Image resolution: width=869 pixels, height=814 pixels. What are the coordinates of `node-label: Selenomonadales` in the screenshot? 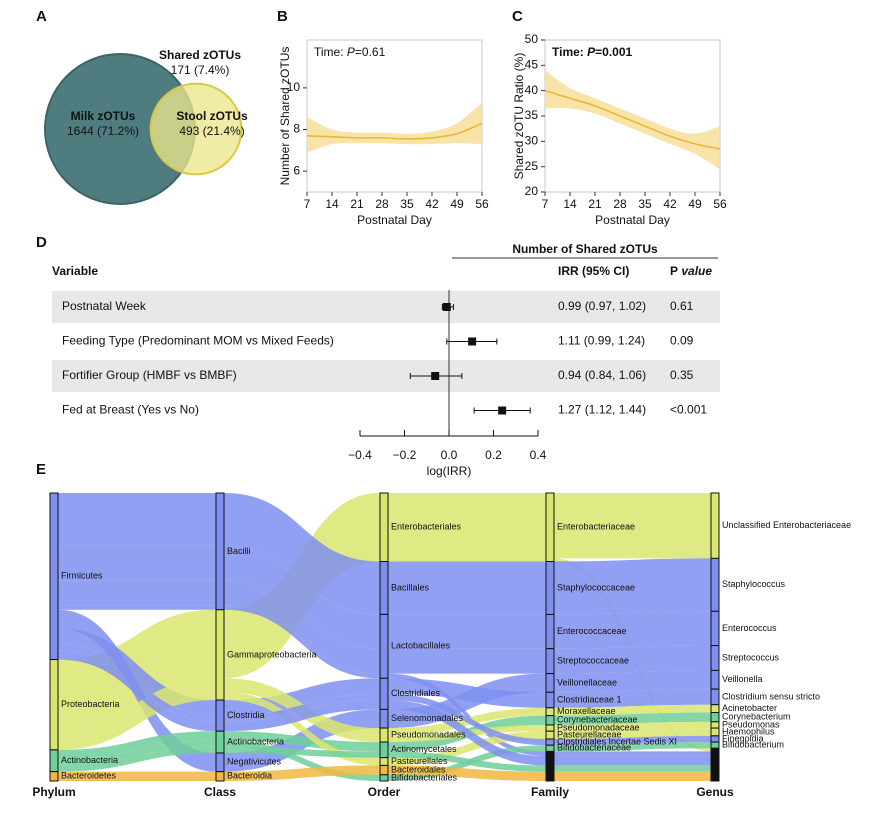 It's located at (427, 718).